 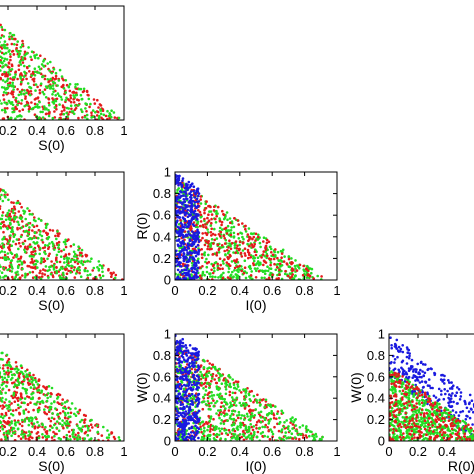 What do you see at coordinates (62, 226) in the screenshot?
I see `axes-frame` at bounding box center [62, 226].